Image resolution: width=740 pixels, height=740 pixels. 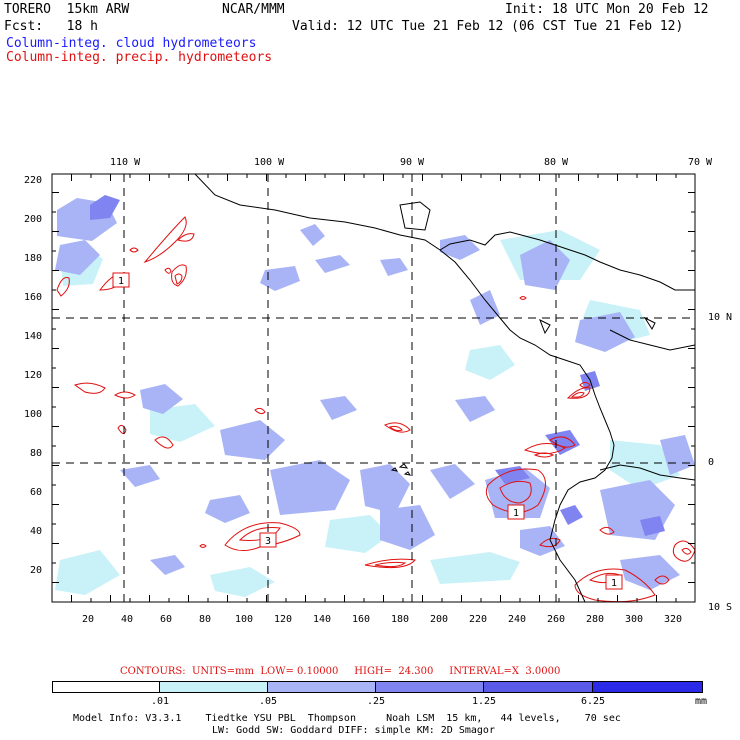 What do you see at coordinates (253, 9) in the screenshot?
I see `center-title: NCAR/MMM` at bounding box center [253, 9].